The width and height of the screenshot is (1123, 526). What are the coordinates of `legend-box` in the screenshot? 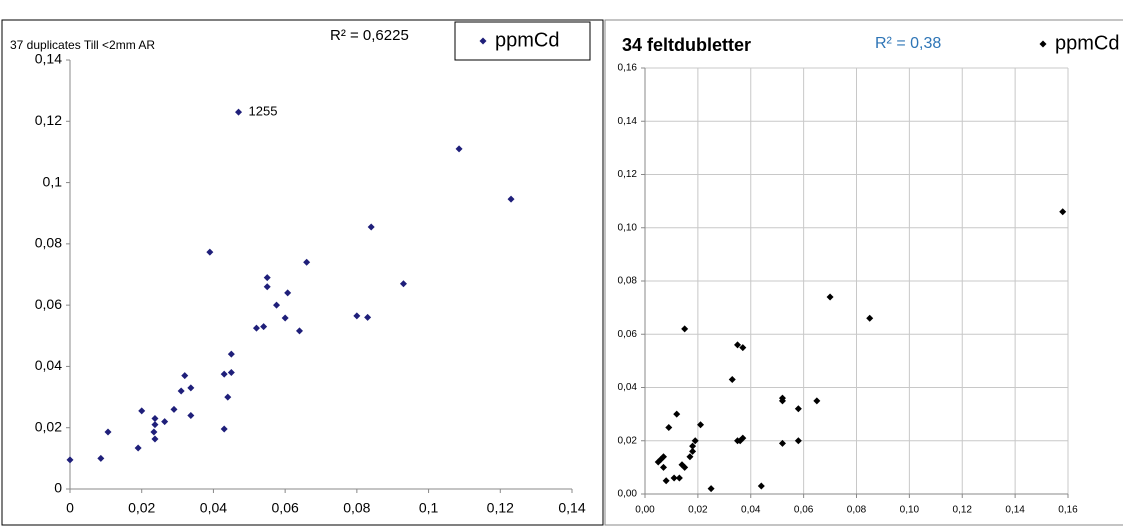 It's located at (522, 41).